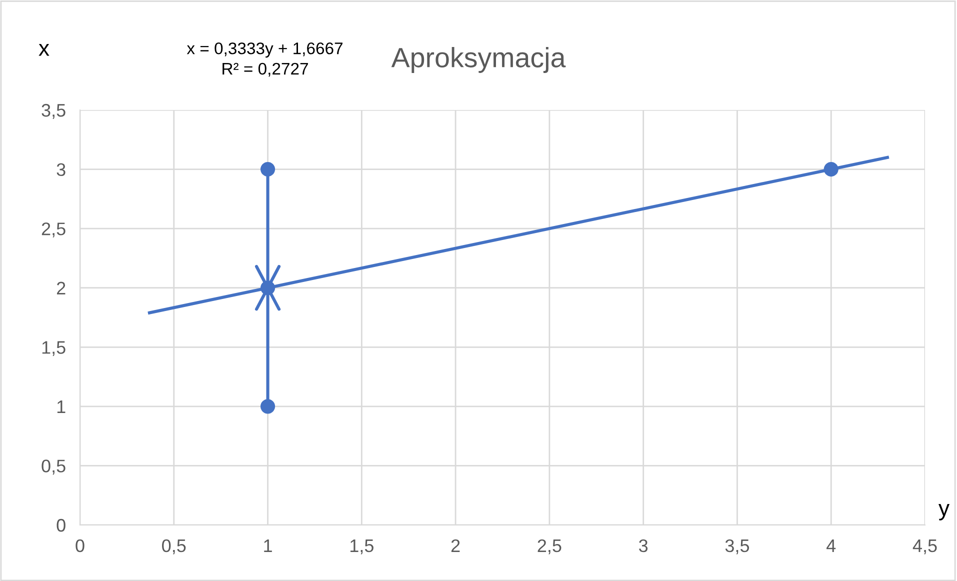 This screenshot has height=581, width=957. I want to click on chart-title: Aproksymacja, so click(478, 60).